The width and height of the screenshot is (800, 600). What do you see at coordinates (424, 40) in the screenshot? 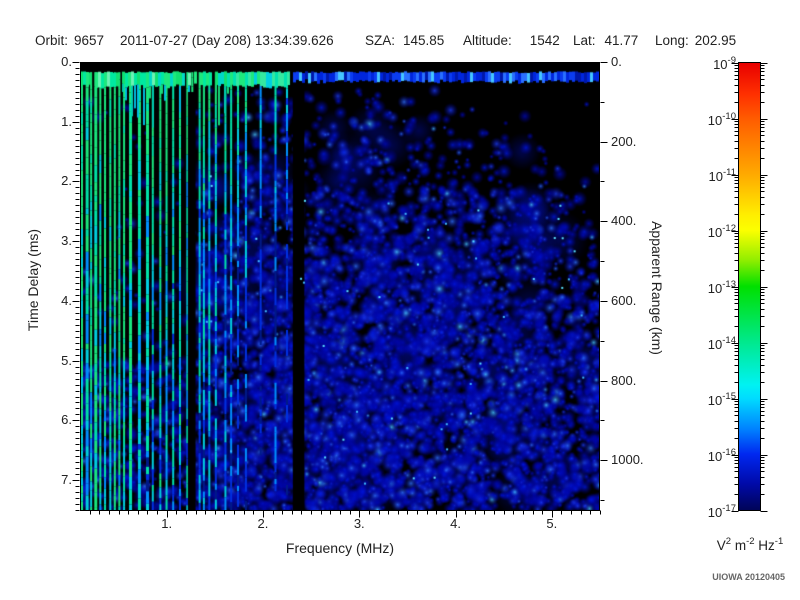
I see `header-field-value: 145.85` at bounding box center [424, 40].